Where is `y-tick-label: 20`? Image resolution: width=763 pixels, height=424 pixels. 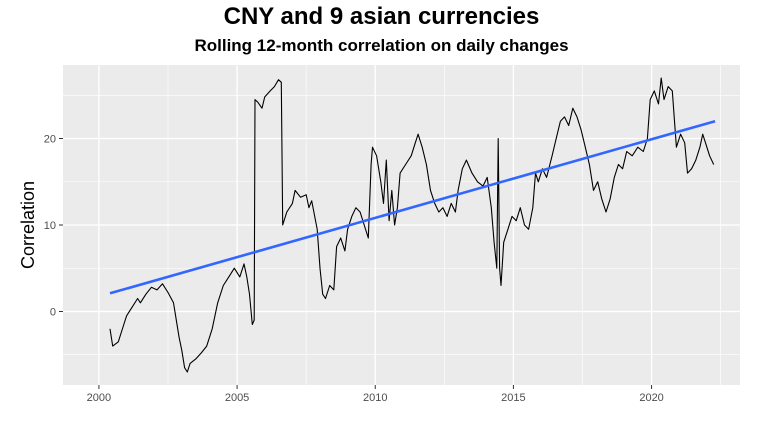 y-tick-label: 20 is located at coordinates (50, 140).